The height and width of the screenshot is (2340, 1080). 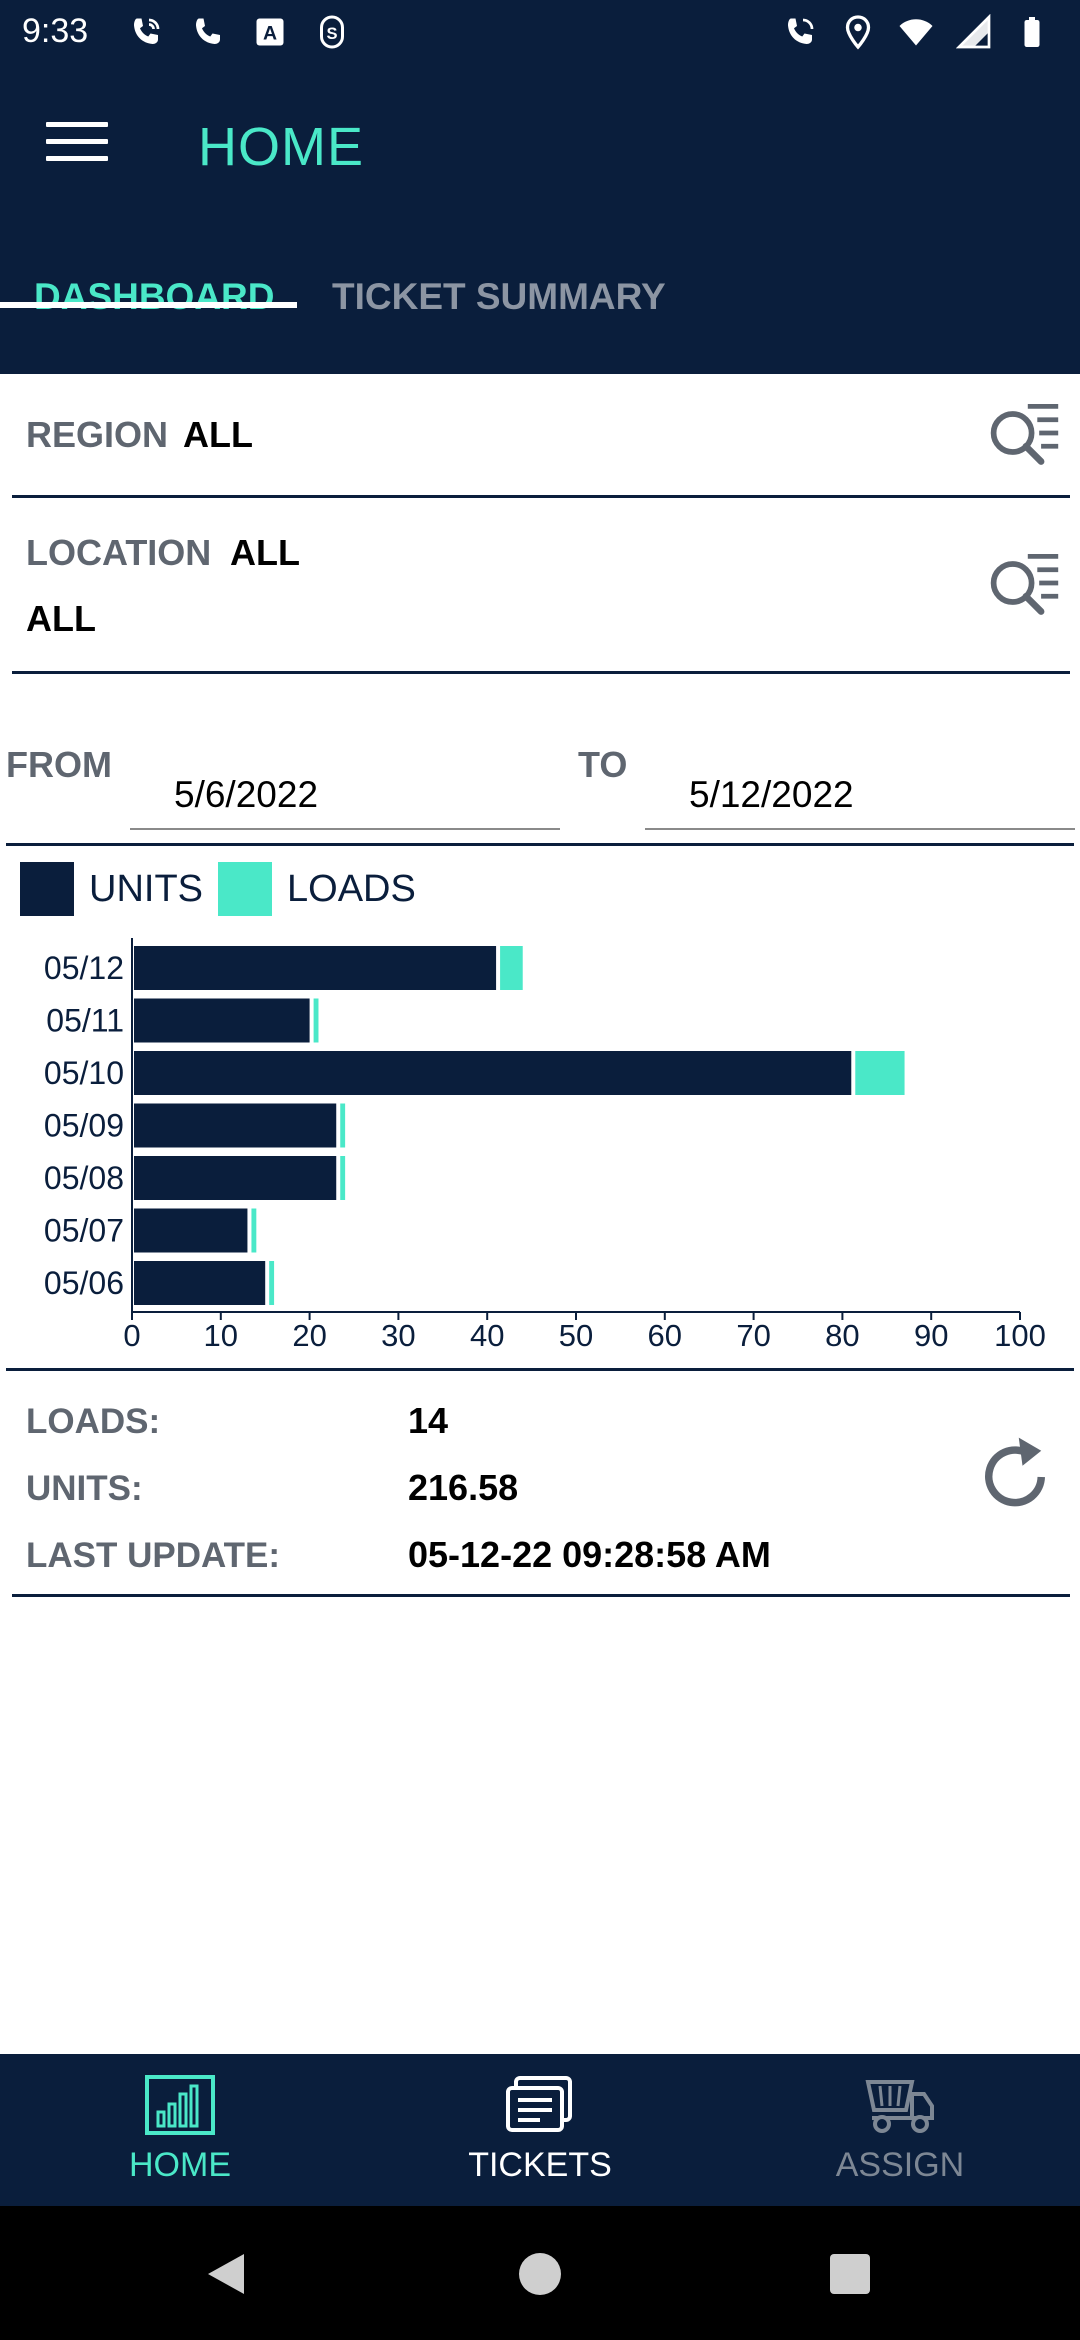 What do you see at coordinates (540, 844) in the screenshot?
I see `dates-divider` at bounding box center [540, 844].